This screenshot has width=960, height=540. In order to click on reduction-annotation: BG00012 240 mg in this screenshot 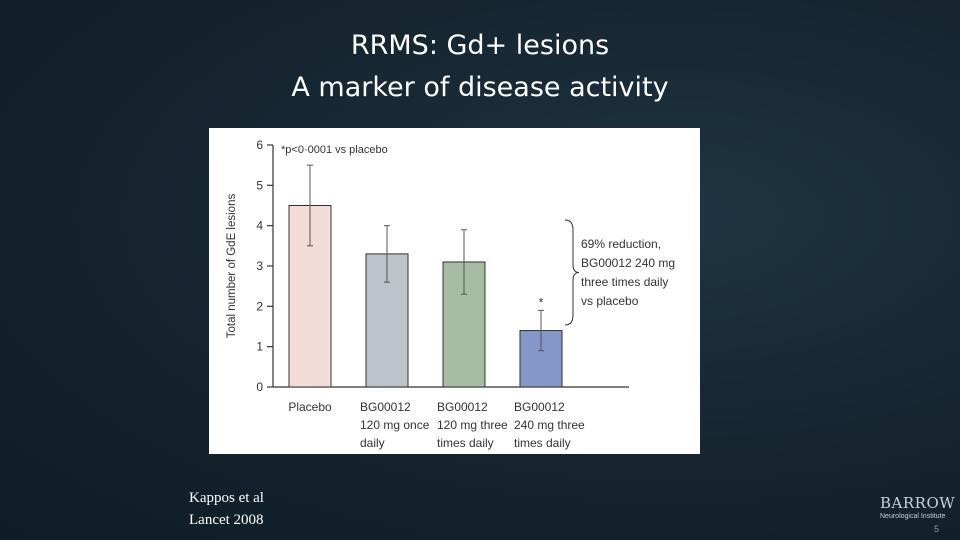, I will do `click(628, 263)`.